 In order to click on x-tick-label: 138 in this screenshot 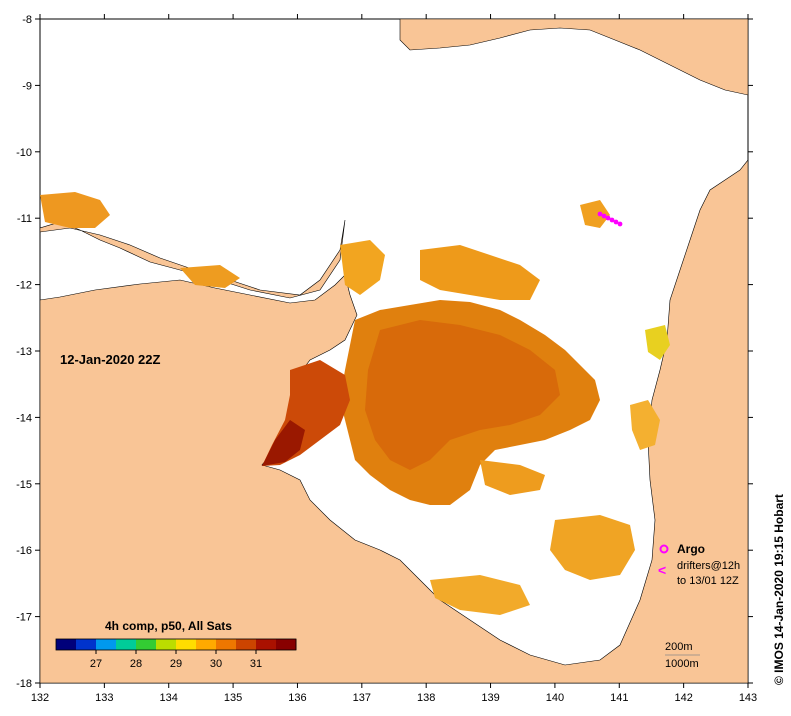, I will do `click(426, 698)`.